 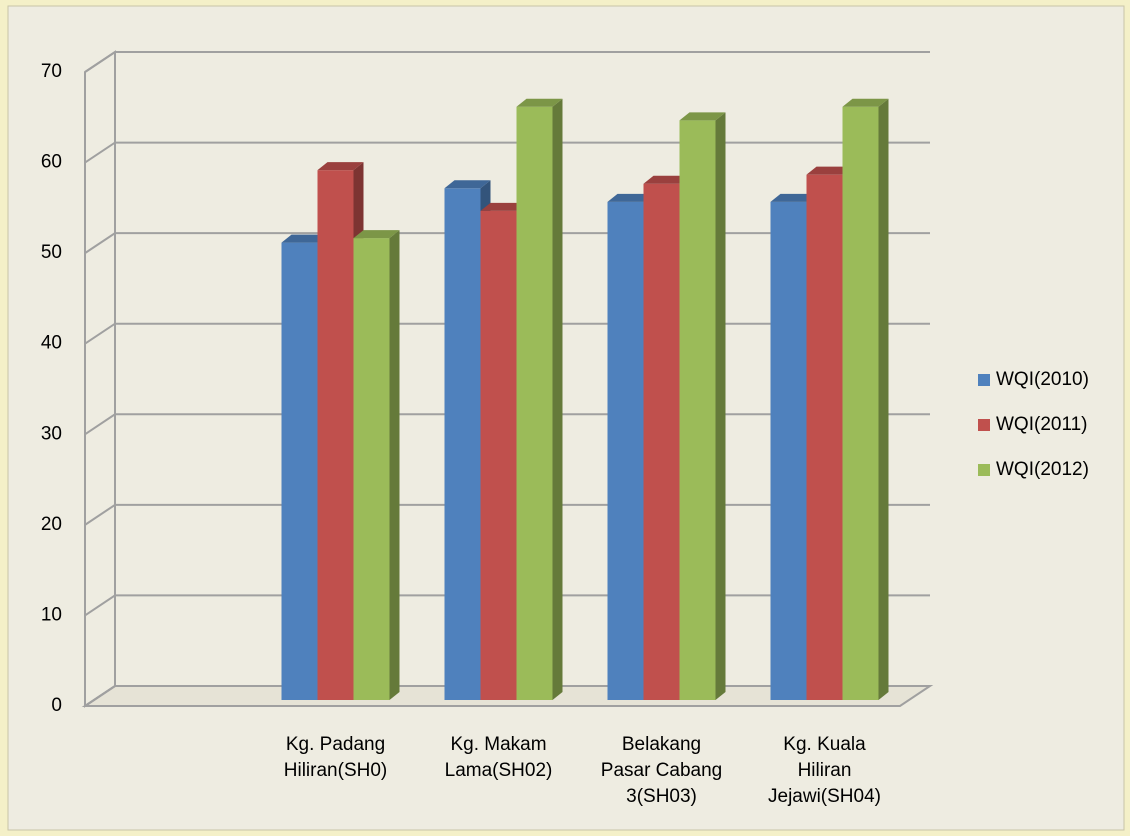 I want to click on y-tick-label: 50, so click(x=51, y=252).